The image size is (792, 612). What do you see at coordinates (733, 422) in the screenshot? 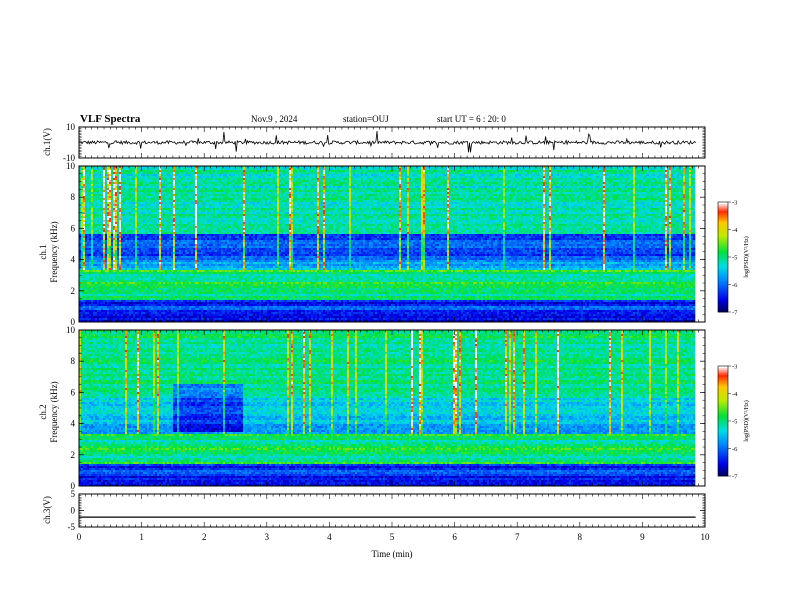
I see `ch2-colorbar: -3 -4 -5 -6 -7 log(PSD)(V²/Hz)` at bounding box center [733, 422].